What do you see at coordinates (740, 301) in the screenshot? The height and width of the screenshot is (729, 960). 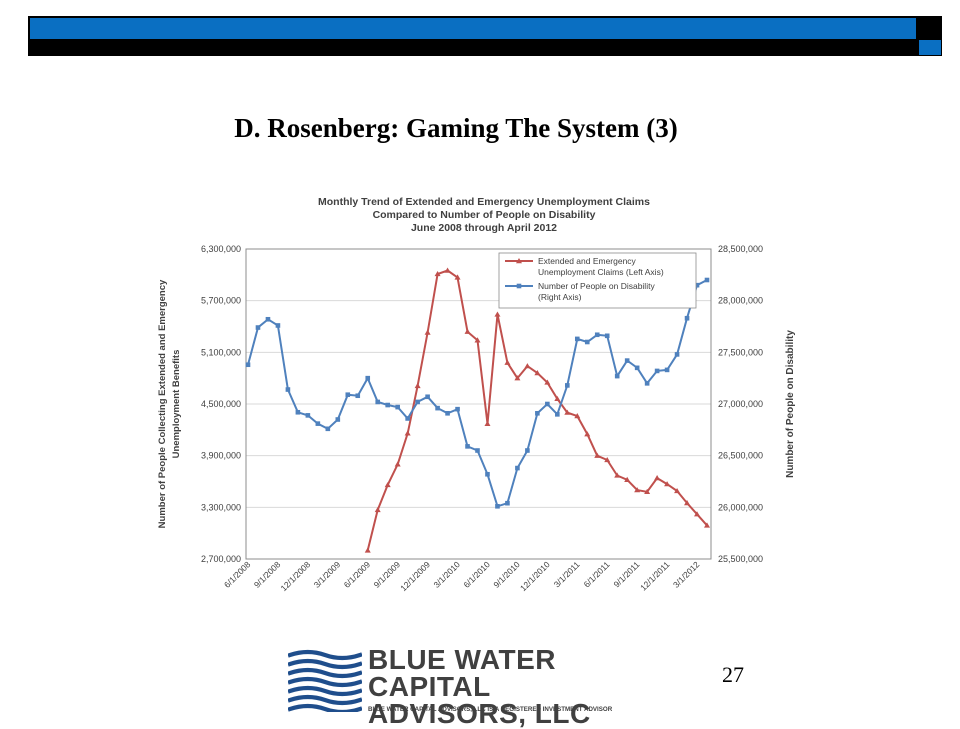 I see `right-tick-label: 28,000,000` at bounding box center [740, 301].